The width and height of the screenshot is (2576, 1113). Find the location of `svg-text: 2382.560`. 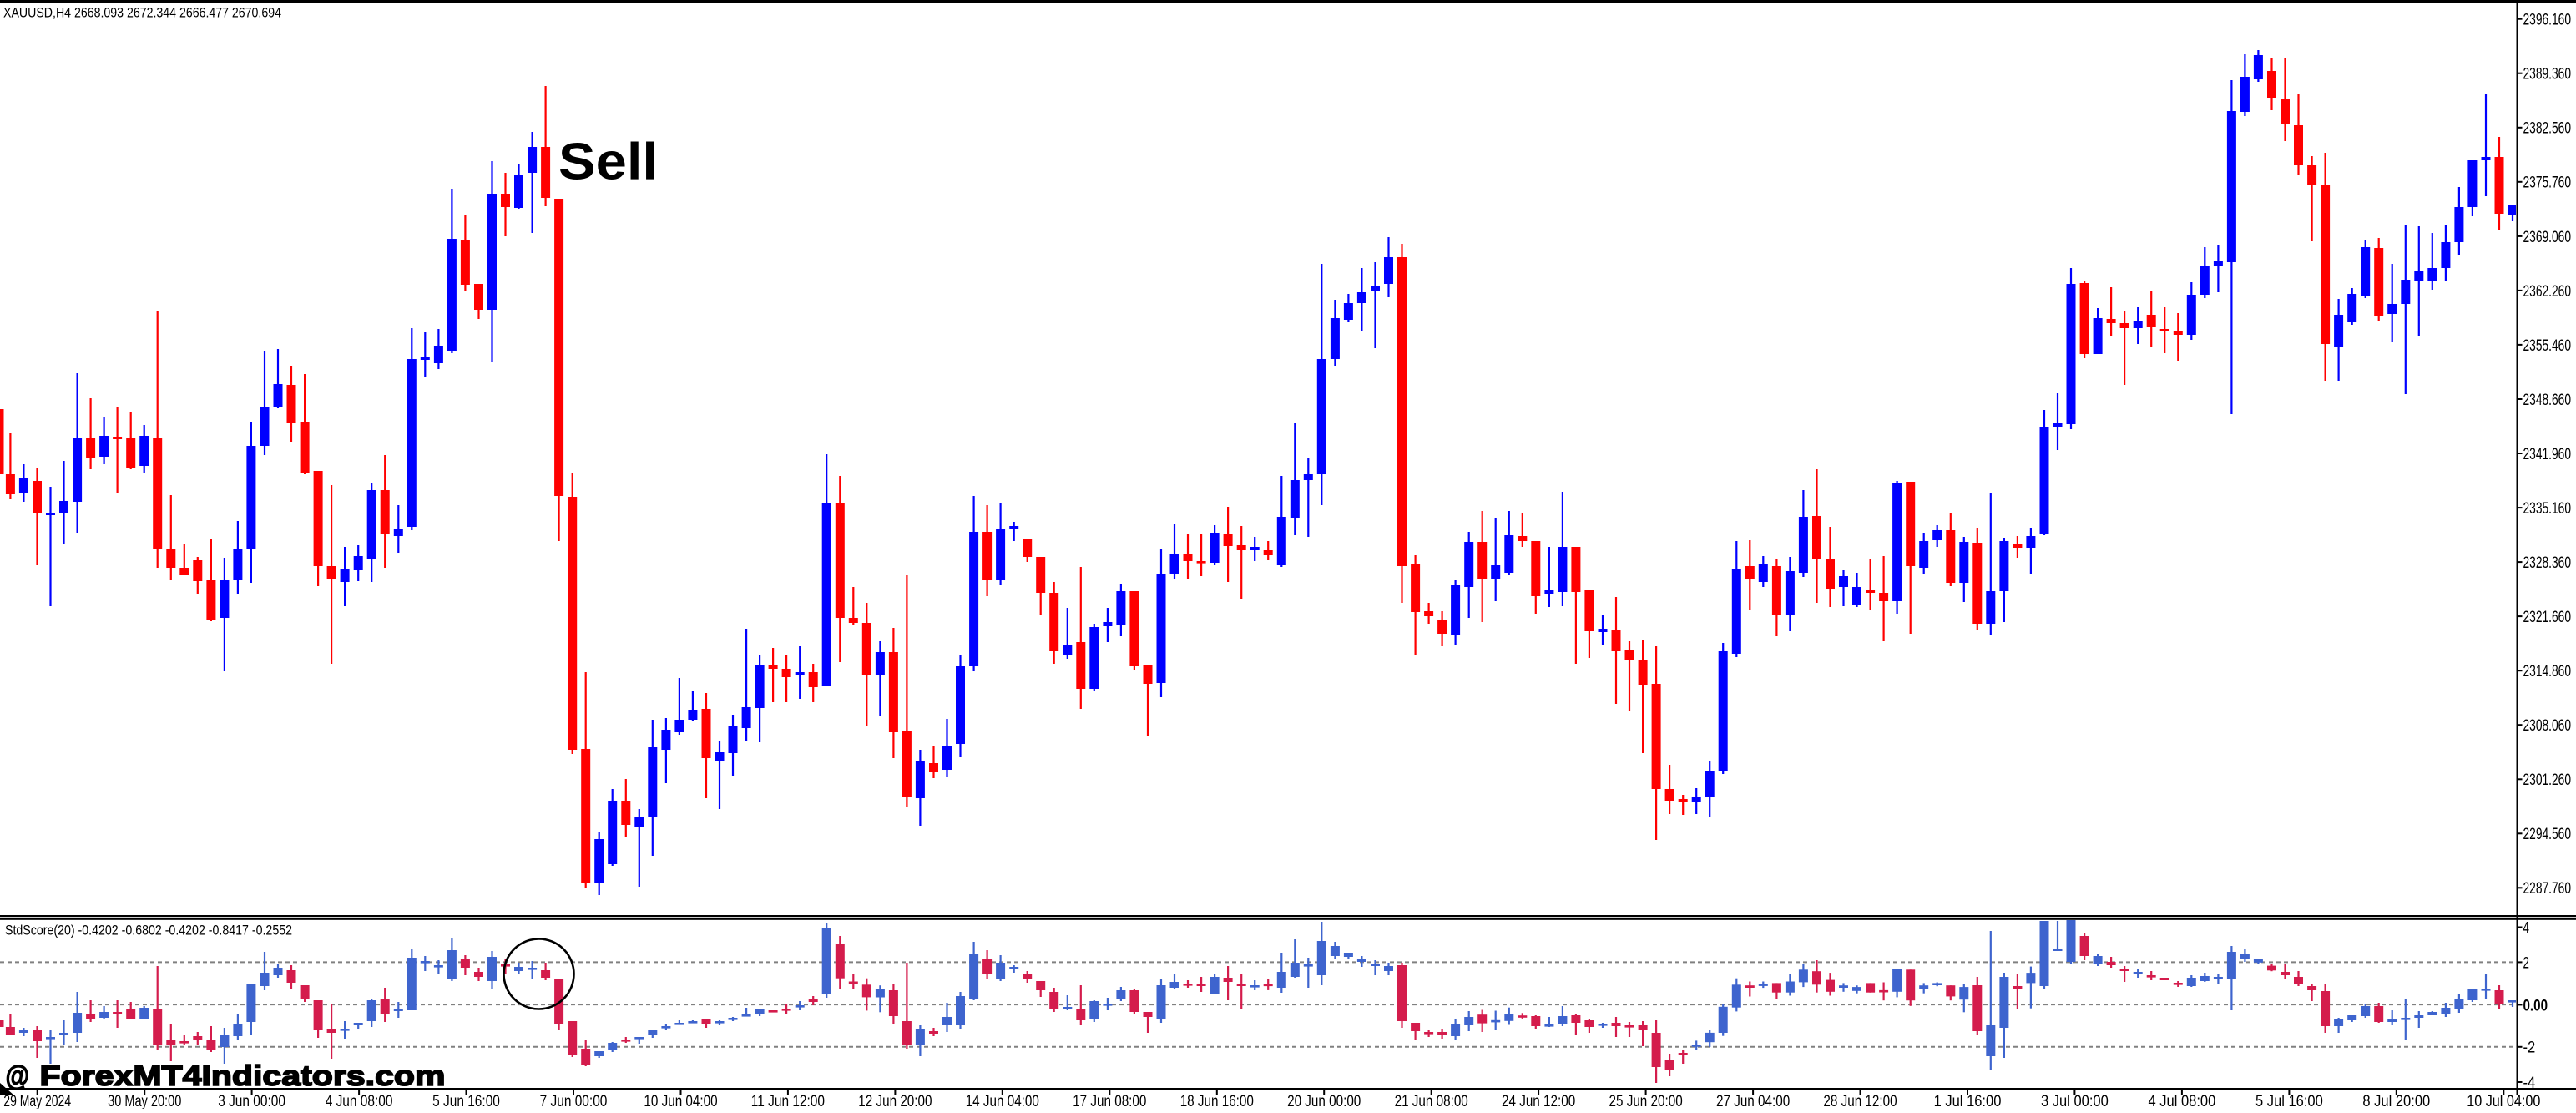

svg-text: 2382.560 is located at coordinates (2547, 129).